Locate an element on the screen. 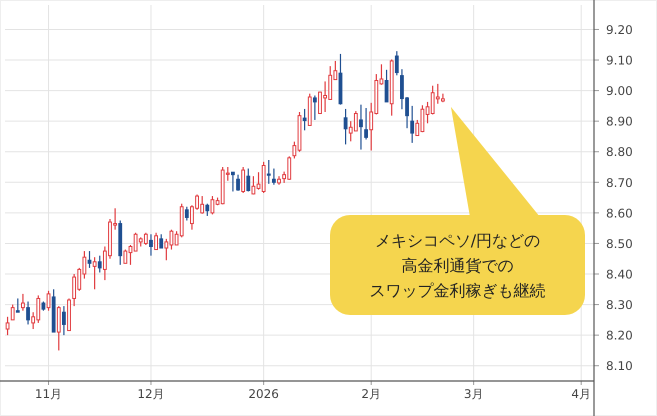 The height and width of the screenshot is (416, 657). x-tick-label: 2026 is located at coordinates (263, 394).